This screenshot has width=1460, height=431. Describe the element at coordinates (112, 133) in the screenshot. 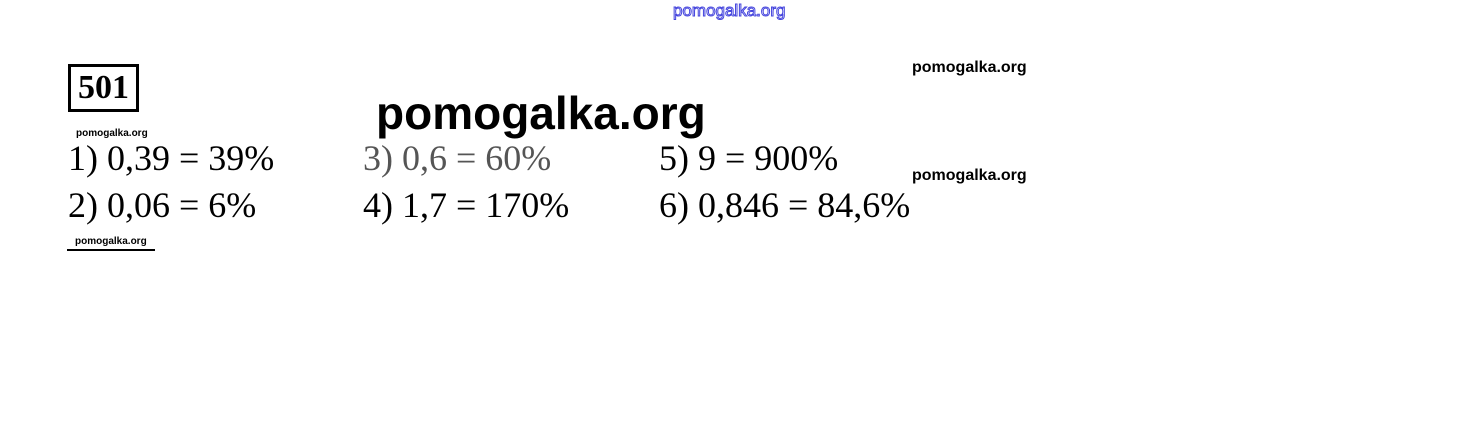

I see `watermark-small-1: pomogalka.org` at that location.